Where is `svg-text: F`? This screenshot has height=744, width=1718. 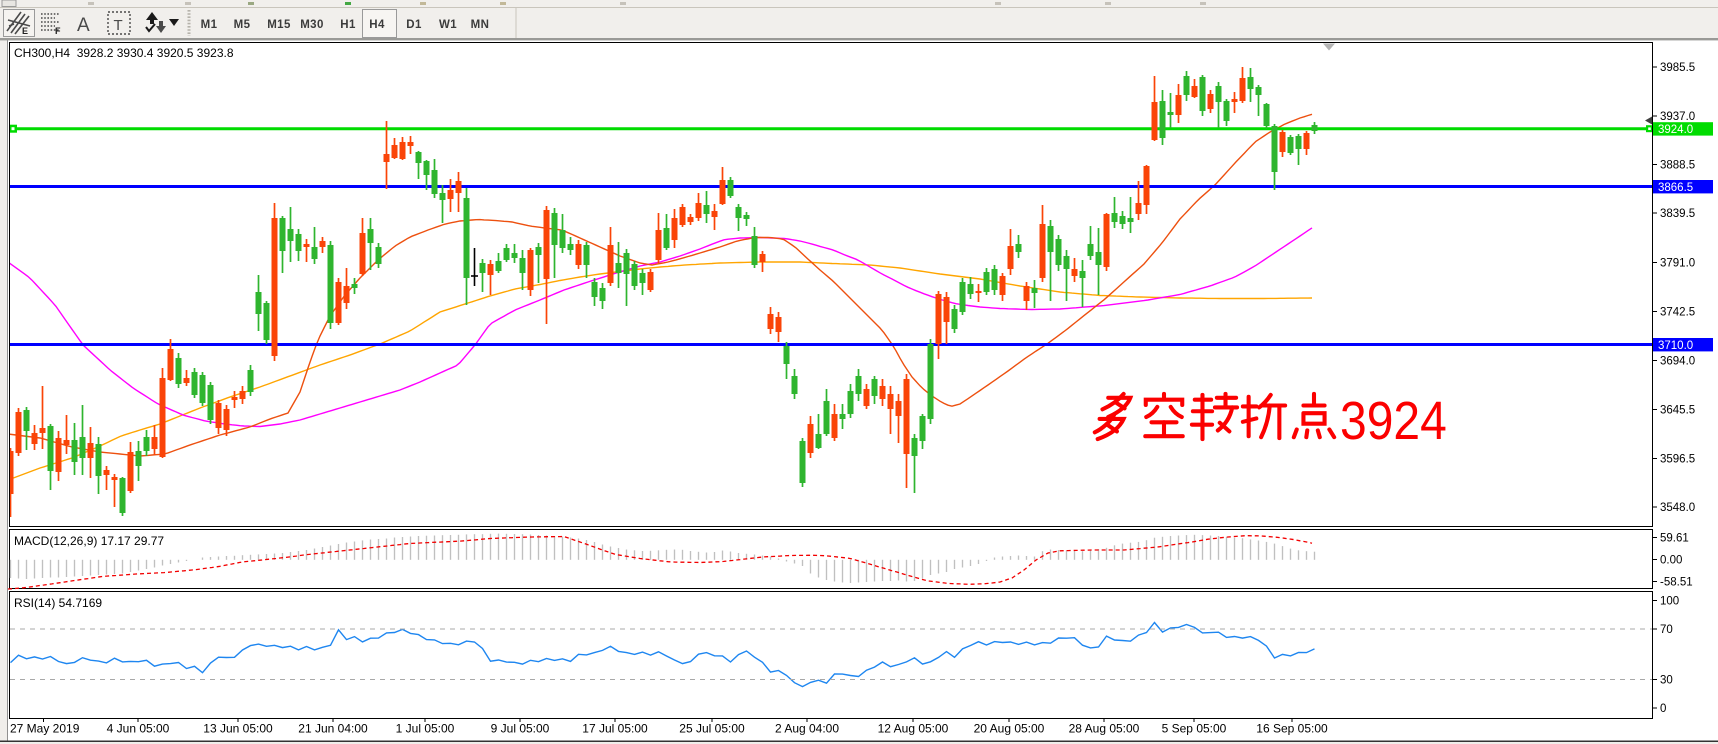
svg-text: F is located at coordinates (58, 31).